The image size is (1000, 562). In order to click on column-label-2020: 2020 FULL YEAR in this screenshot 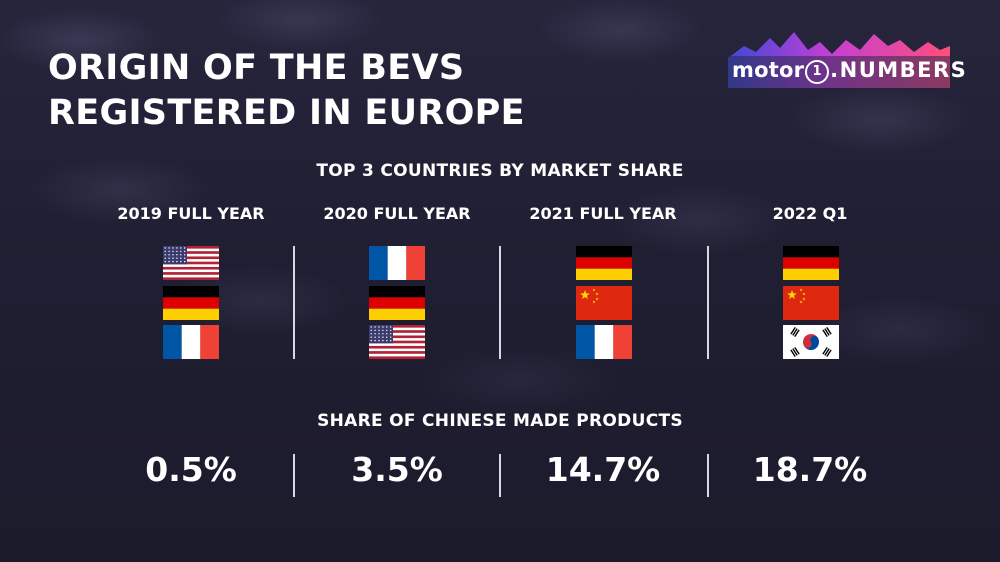, I will do `click(397, 213)`.